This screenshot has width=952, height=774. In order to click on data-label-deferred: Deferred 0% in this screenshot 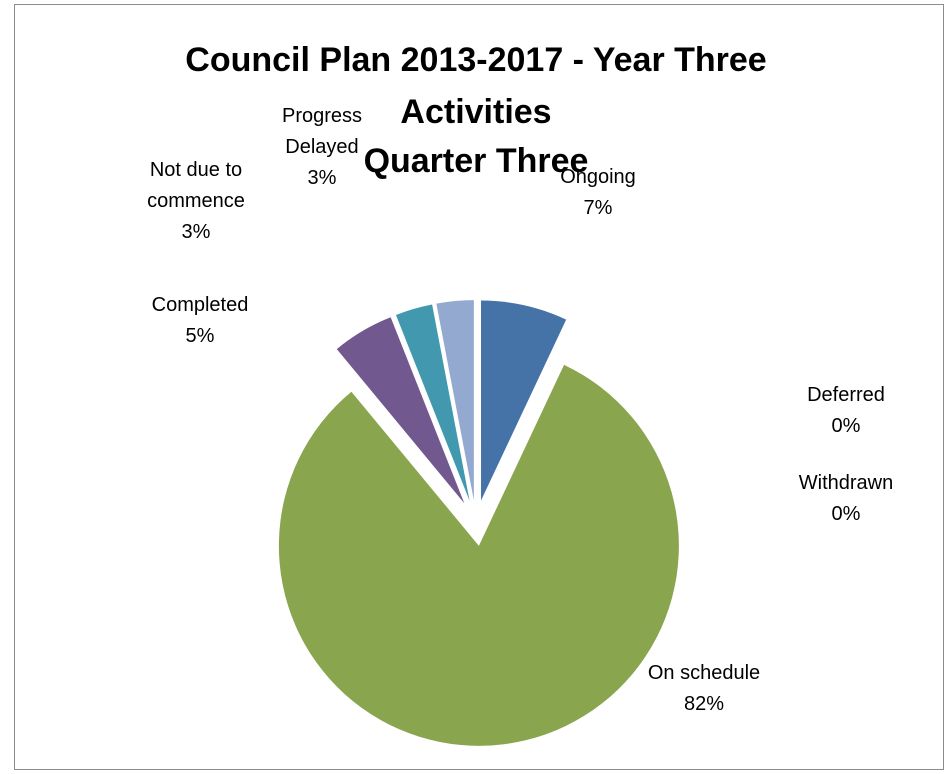, I will do `click(846, 410)`.